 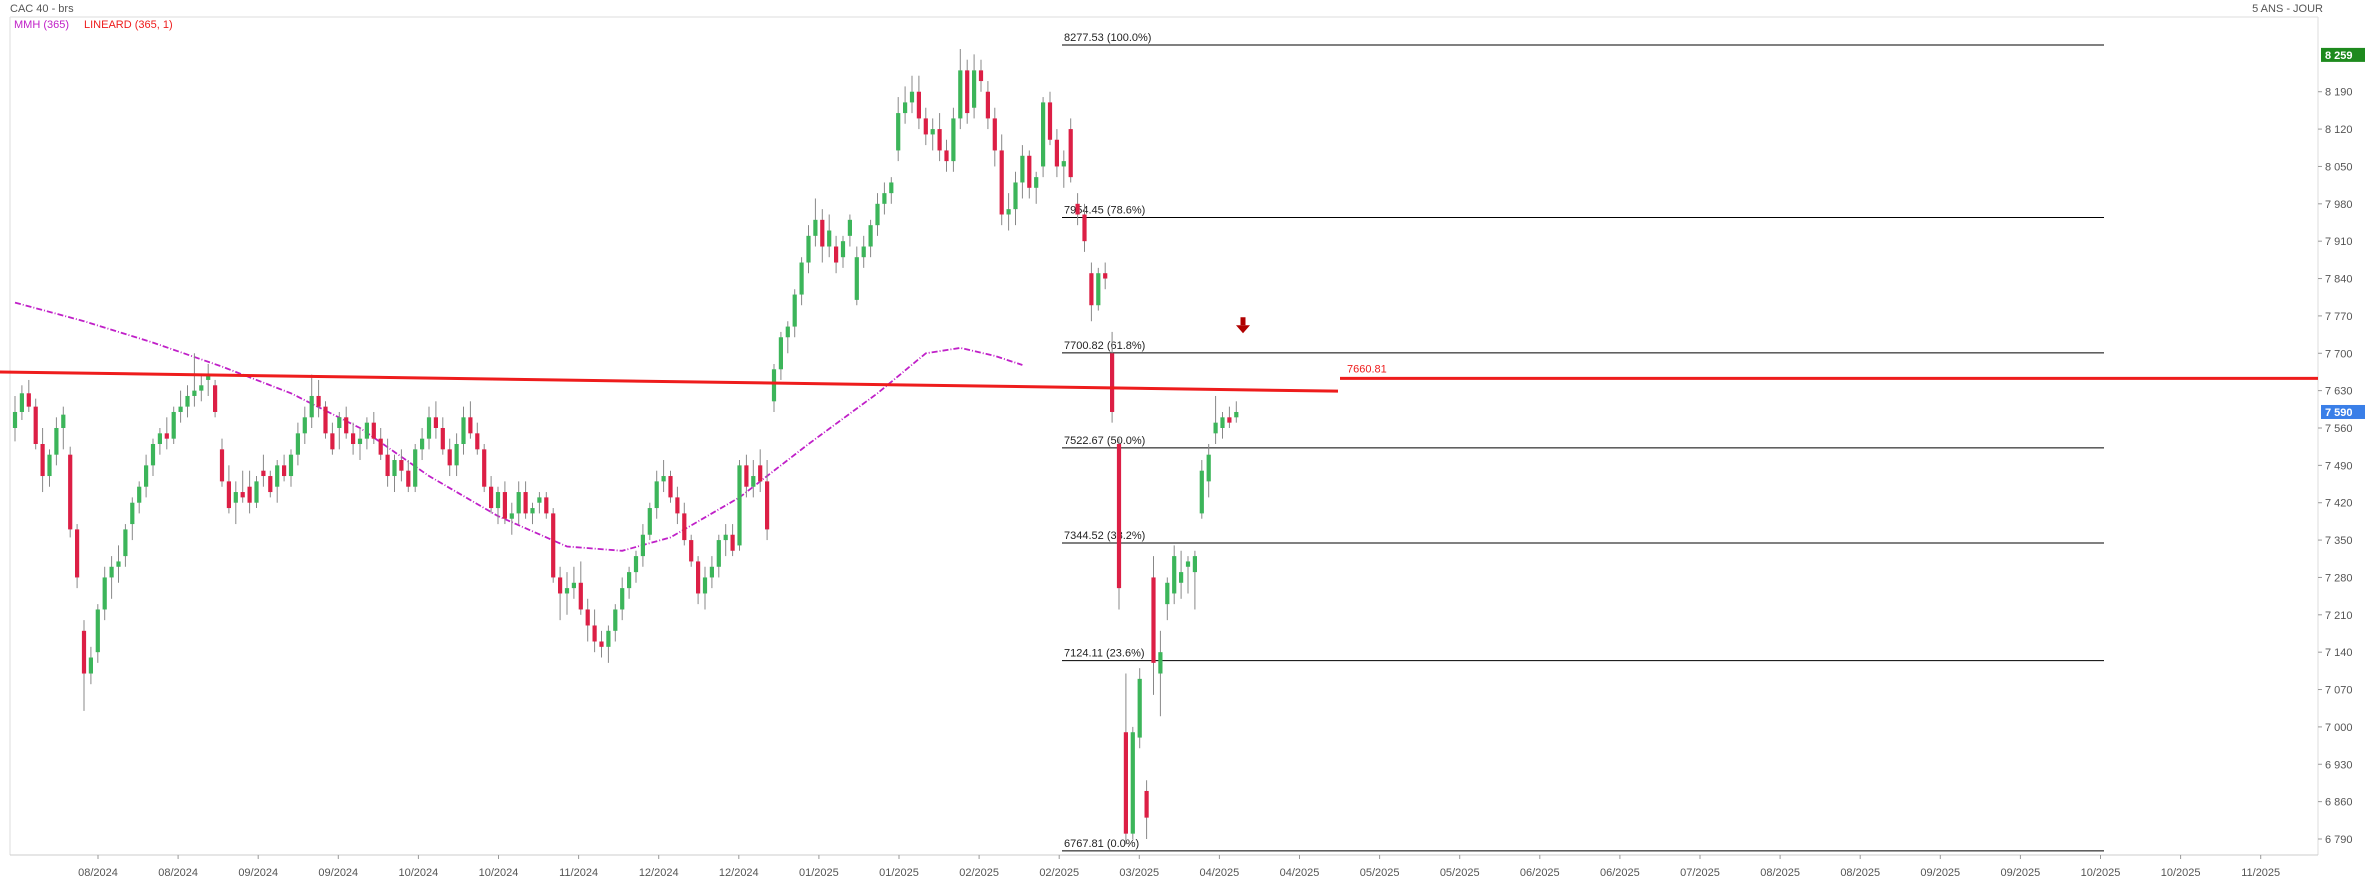 What do you see at coordinates (1300, 873) in the screenshot?
I see `x-tick-label: 04/2025` at bounding box center [1300, 873].